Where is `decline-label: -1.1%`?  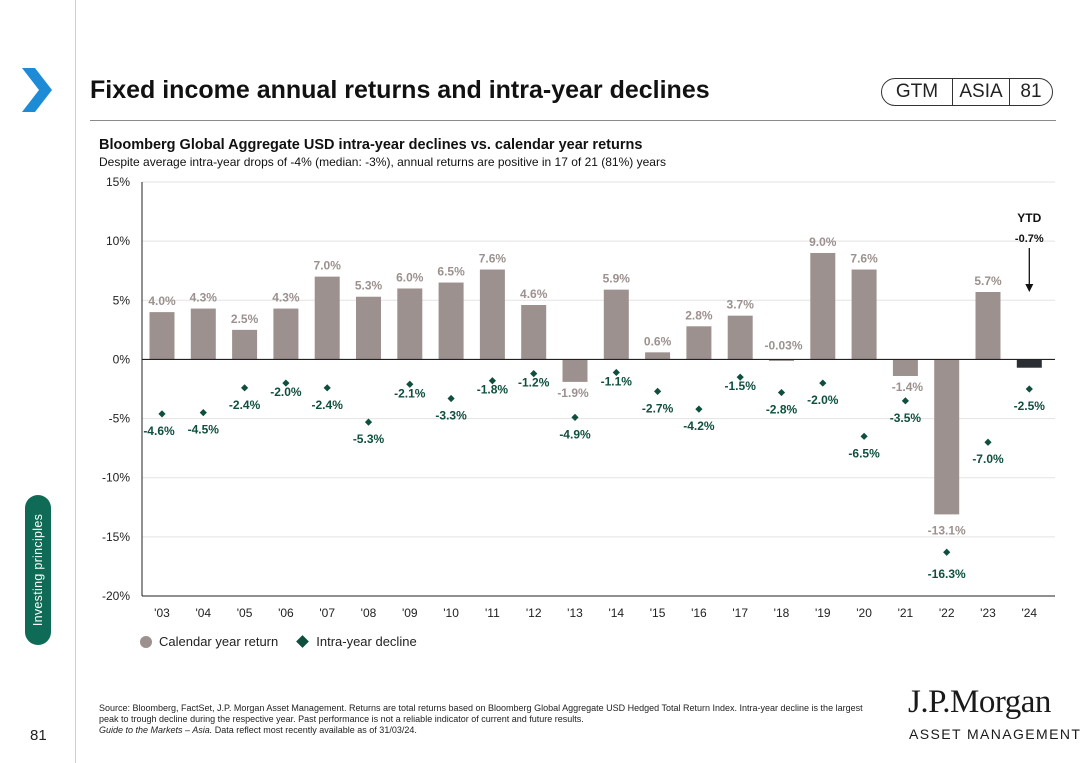 decline-label: -1.1% is located at coordinates (617, 381).